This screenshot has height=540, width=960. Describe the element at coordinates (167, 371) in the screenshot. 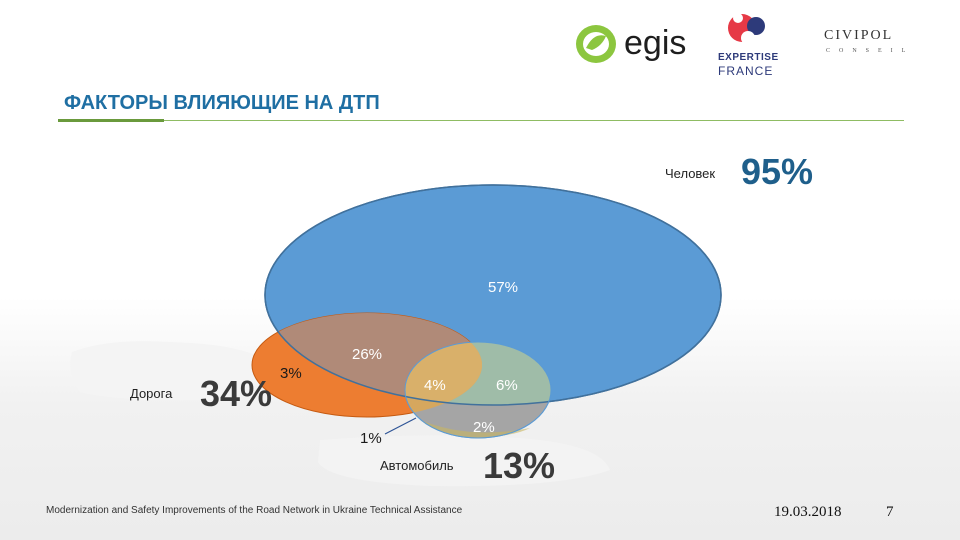

I see `background-shape-left` at that location.